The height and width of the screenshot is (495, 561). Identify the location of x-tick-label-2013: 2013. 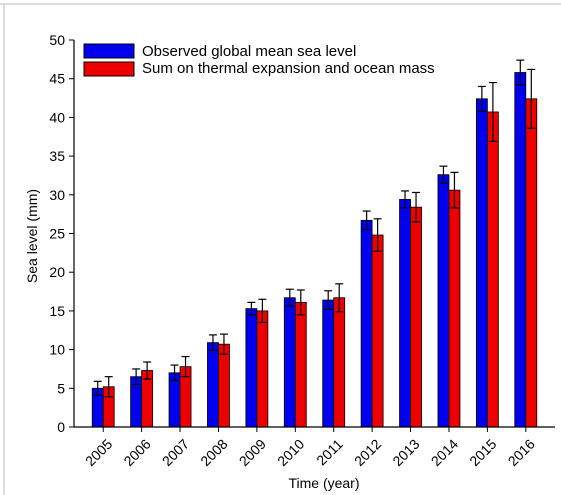
(405, 452).